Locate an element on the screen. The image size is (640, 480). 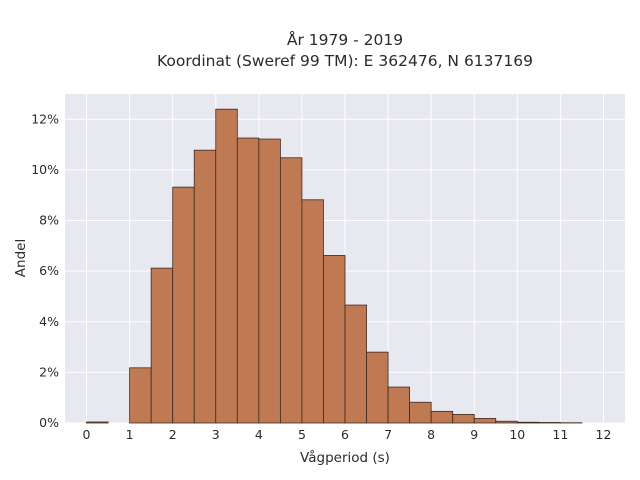
x-tick-label: 5 is located at coordinates (302, 434).